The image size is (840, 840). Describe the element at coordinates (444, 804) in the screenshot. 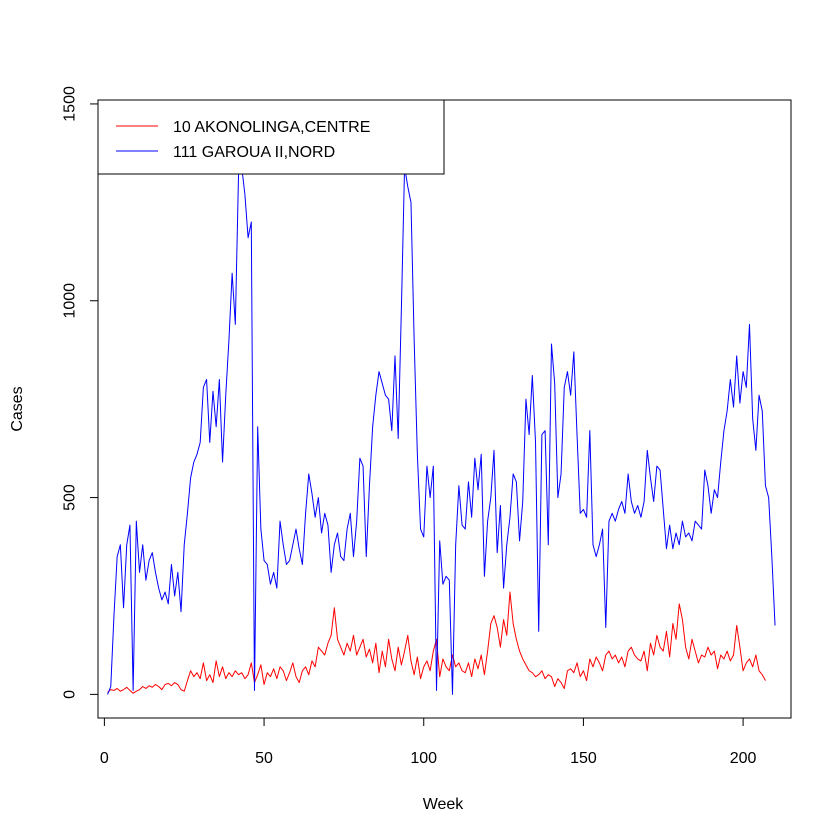

I see `x-axis-label: Week` at that location.